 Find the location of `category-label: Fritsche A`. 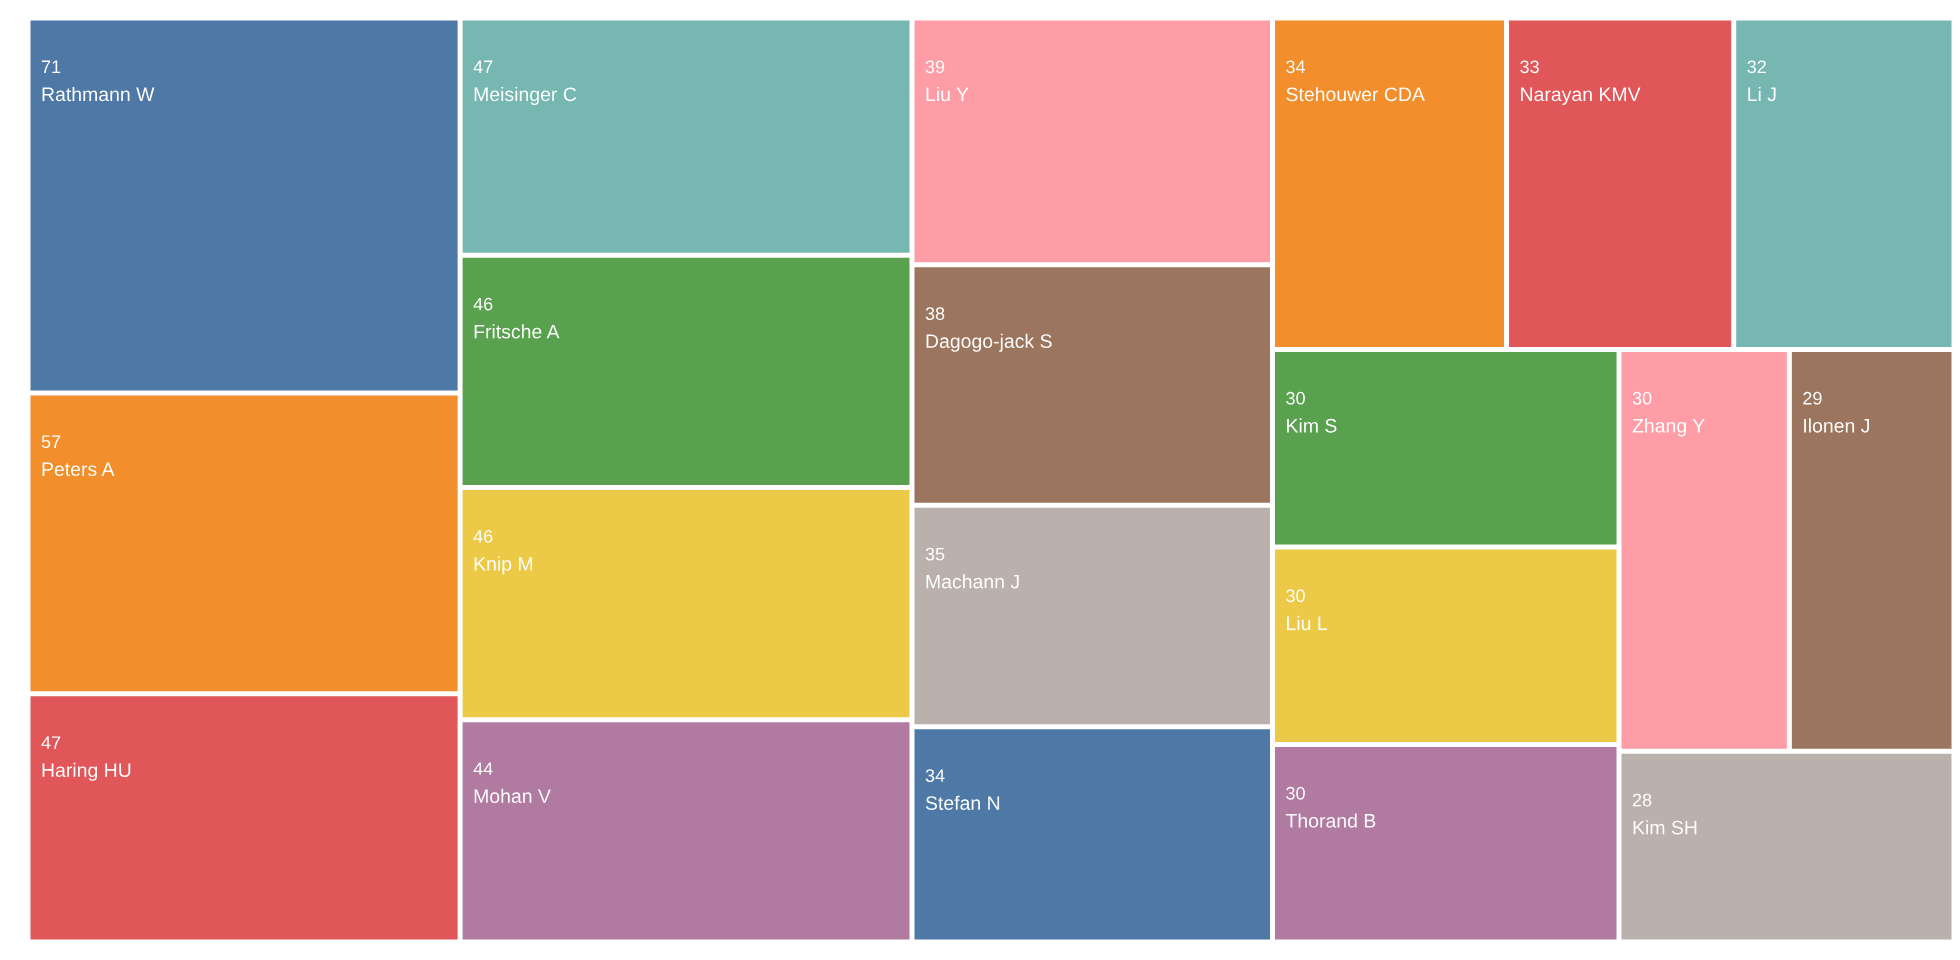

category-label: Fritsche A is located at coordinates (517, 331).